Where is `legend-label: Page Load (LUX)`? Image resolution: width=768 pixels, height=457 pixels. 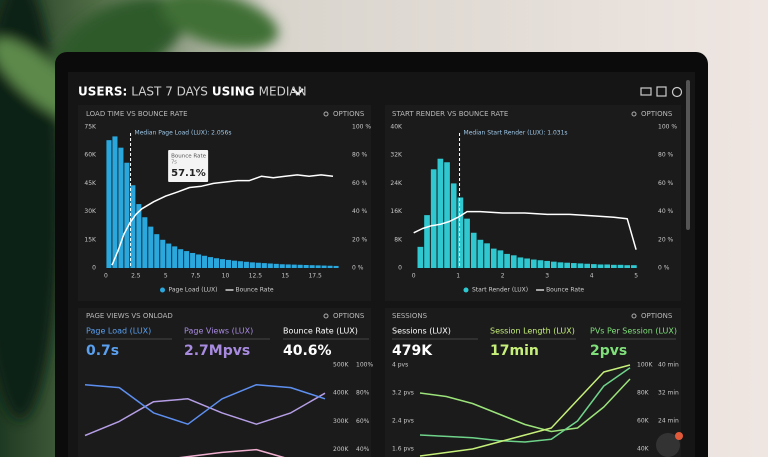 legend-label: Page Load (LUX) is located at coordinates (193, 290).